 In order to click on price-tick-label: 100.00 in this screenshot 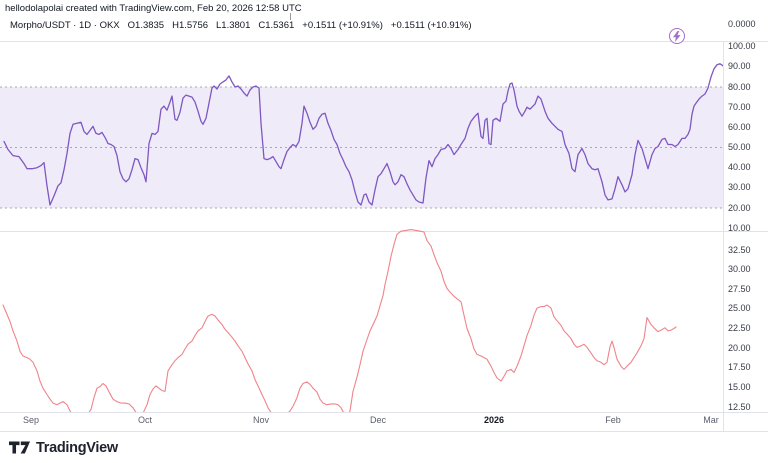, I will do `click(742, 46)`.